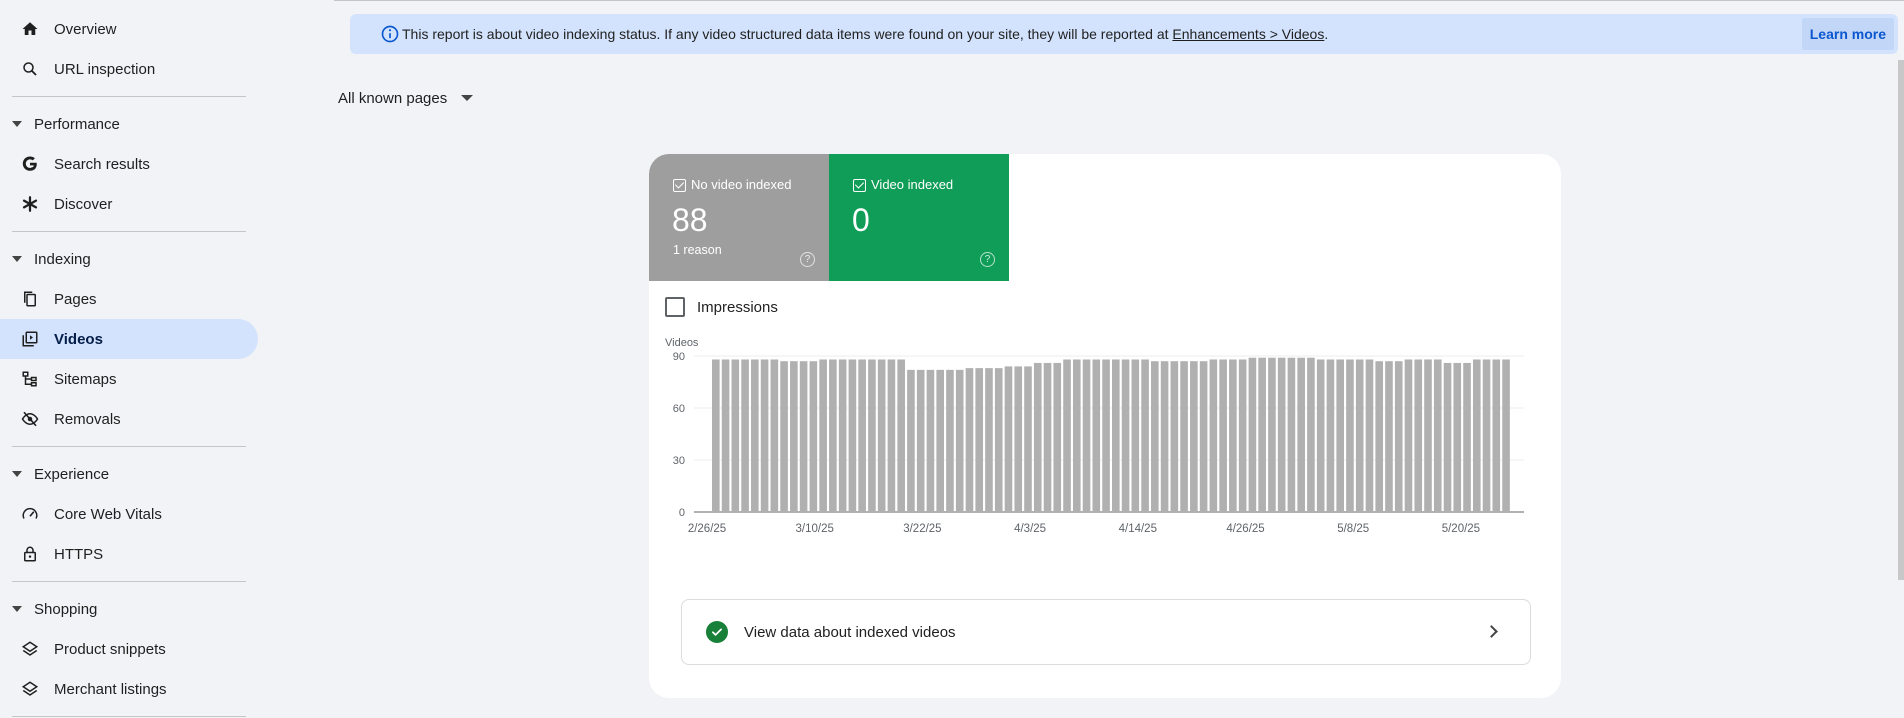 The height and width of the screenshot is (718, 1904). Describe the element at coordinates (679, 185) in the screenshot. I see `checkbox-checked-icon` at that location.